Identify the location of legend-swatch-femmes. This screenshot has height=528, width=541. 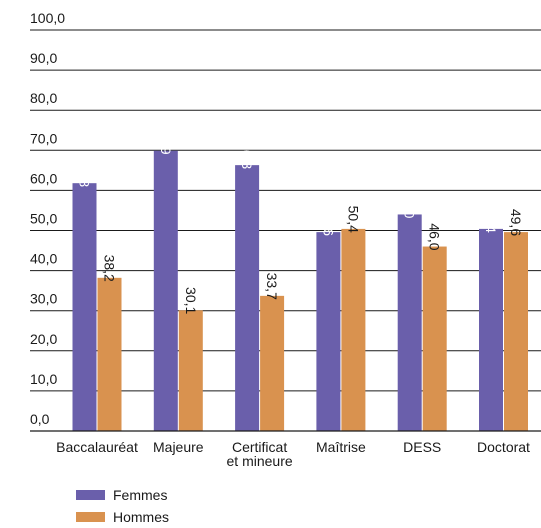
(90, 495).